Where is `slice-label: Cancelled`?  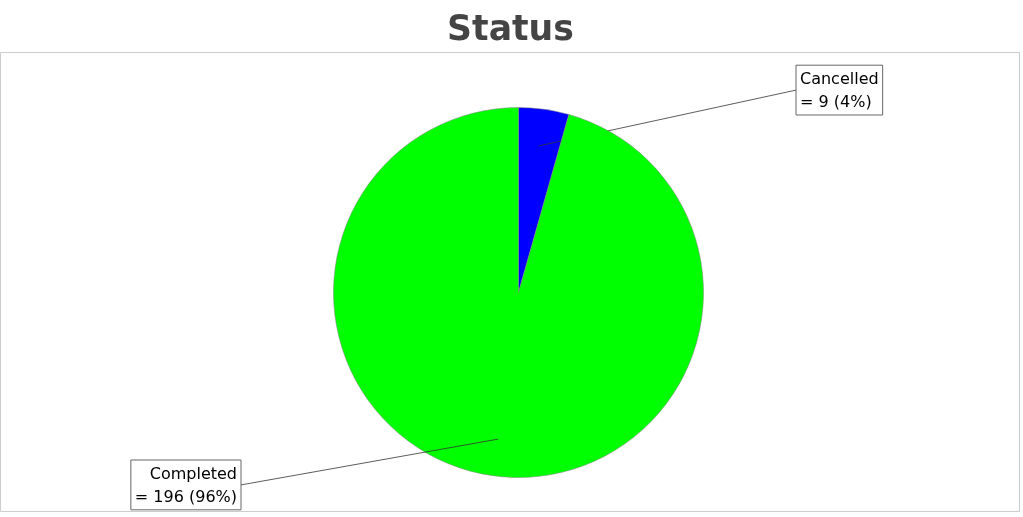
slice-label: Cancelled is located at coordinates (839, 79).